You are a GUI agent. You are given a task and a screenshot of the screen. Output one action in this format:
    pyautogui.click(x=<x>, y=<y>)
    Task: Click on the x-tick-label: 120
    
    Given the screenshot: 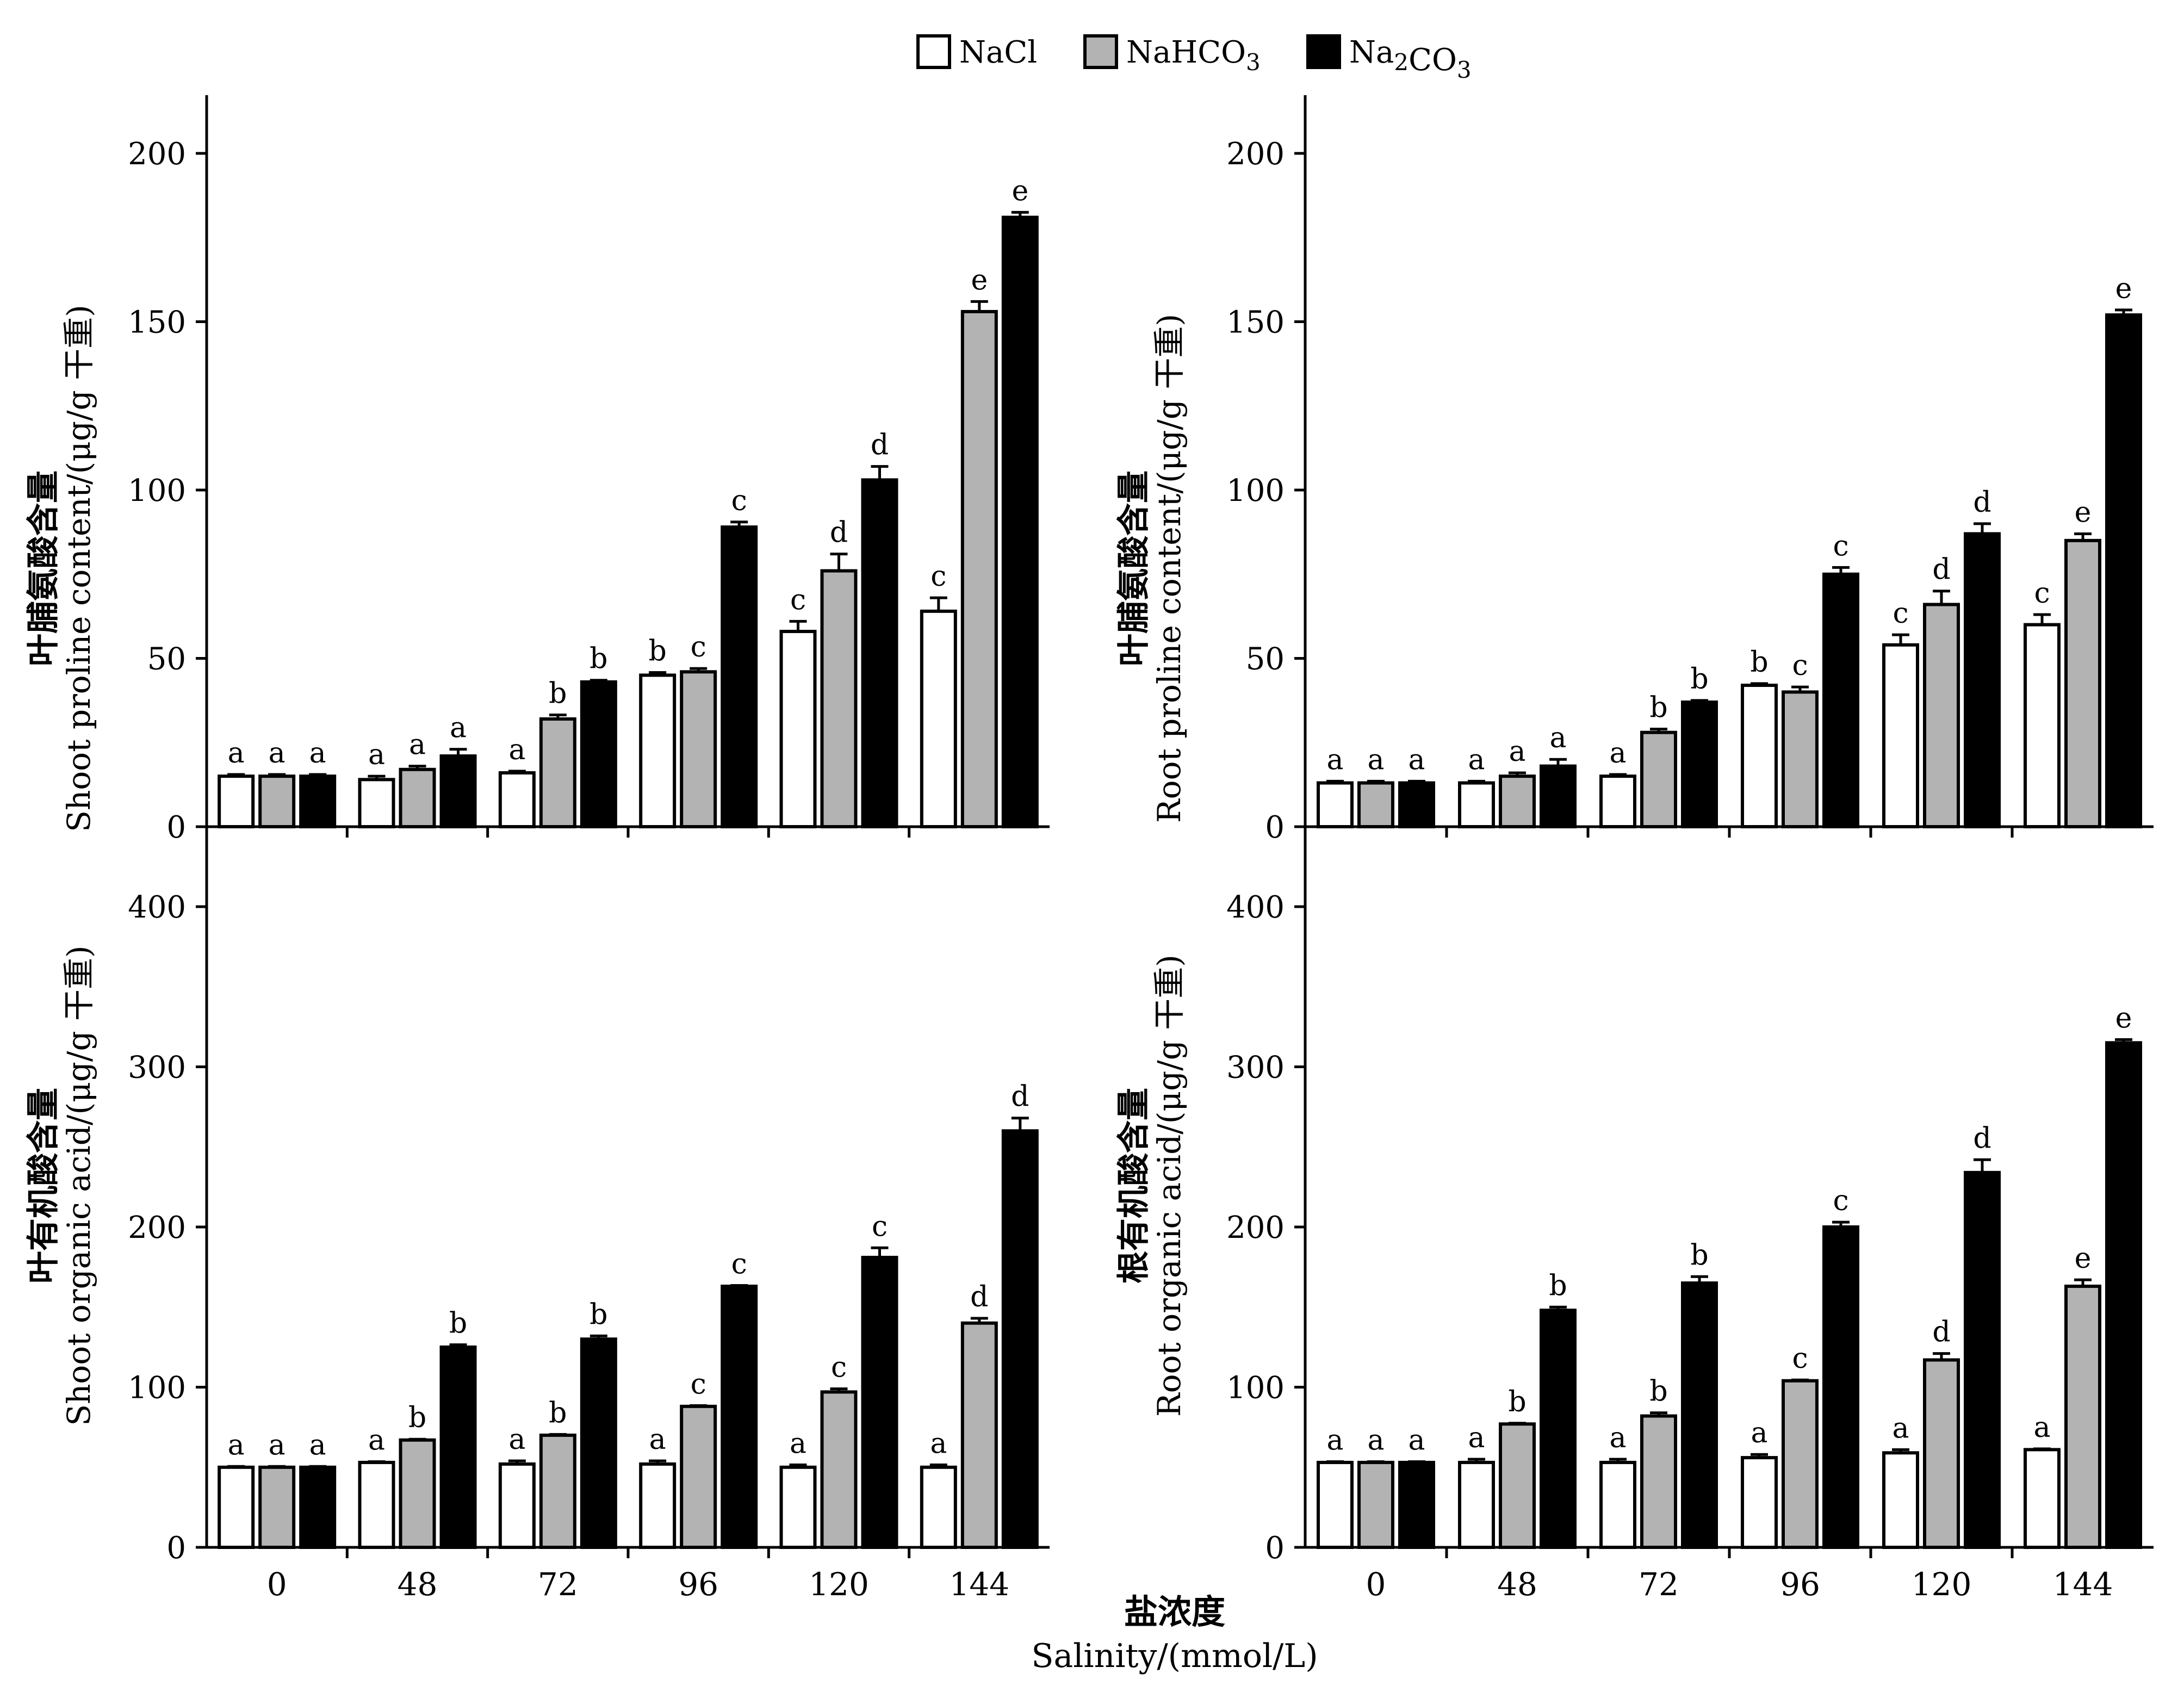 What is the action you would take?
    pyautogui.click(x=1942, y=1584)
    